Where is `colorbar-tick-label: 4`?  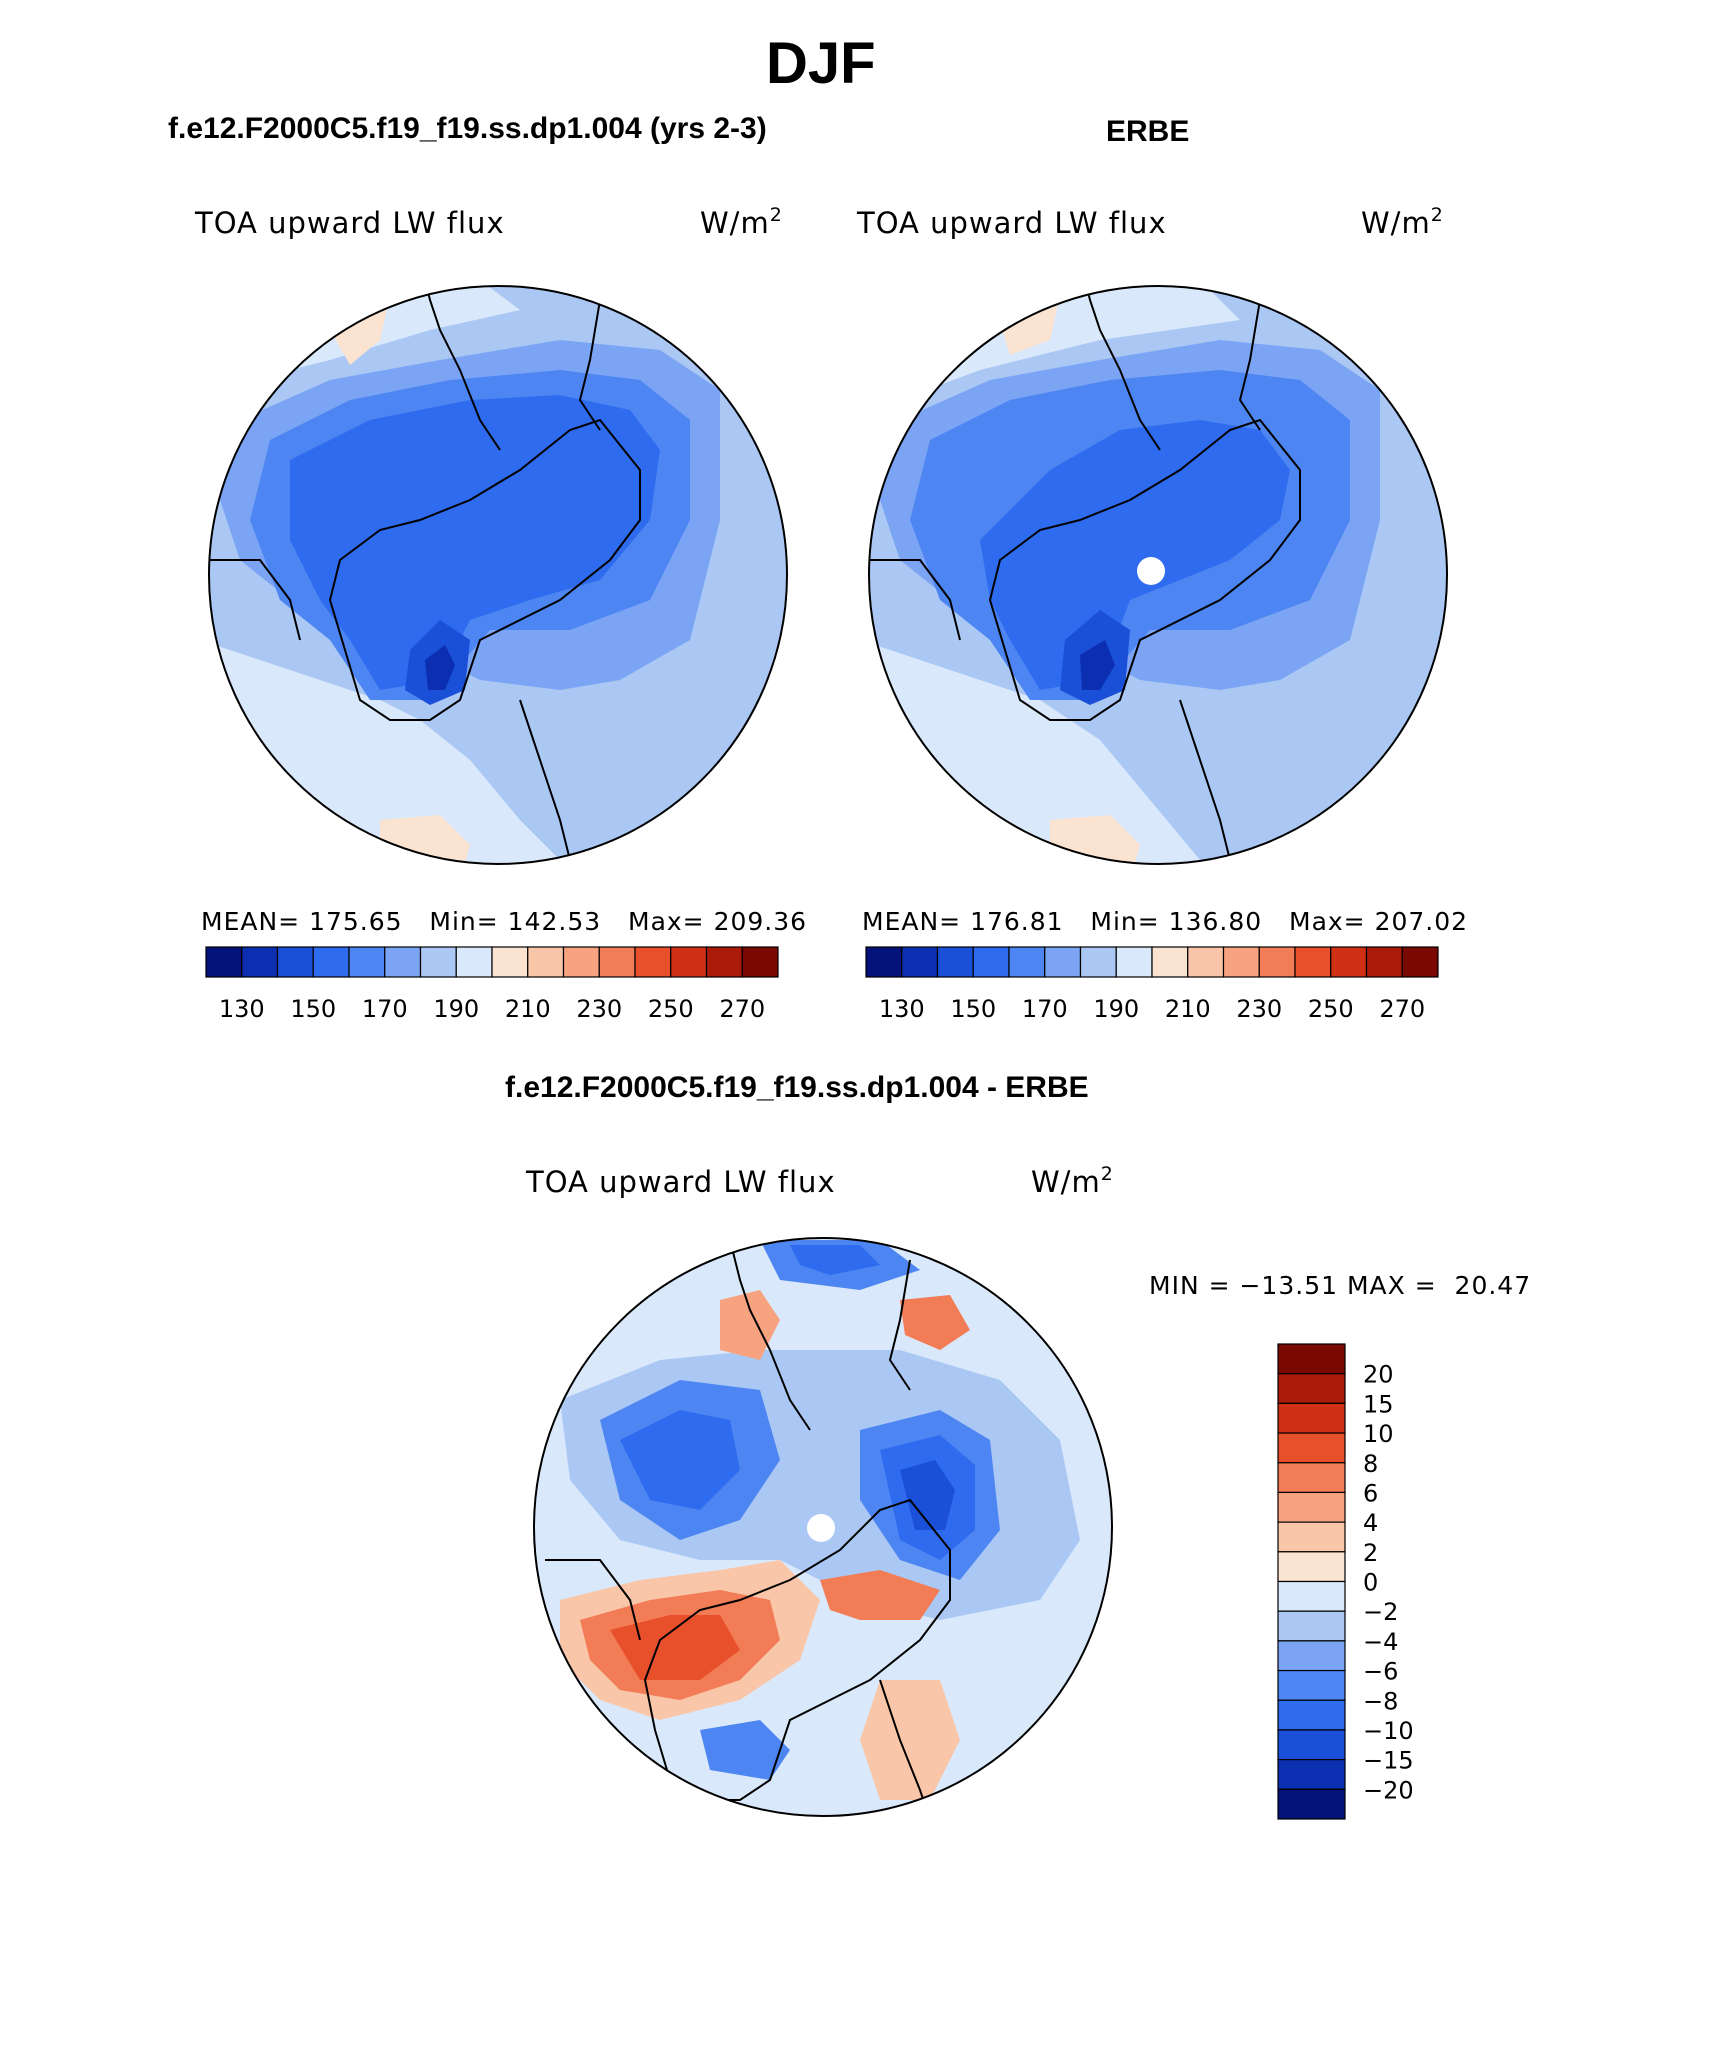 colorbar-tick-label: 4 is located at coordinates (1370, 1523).